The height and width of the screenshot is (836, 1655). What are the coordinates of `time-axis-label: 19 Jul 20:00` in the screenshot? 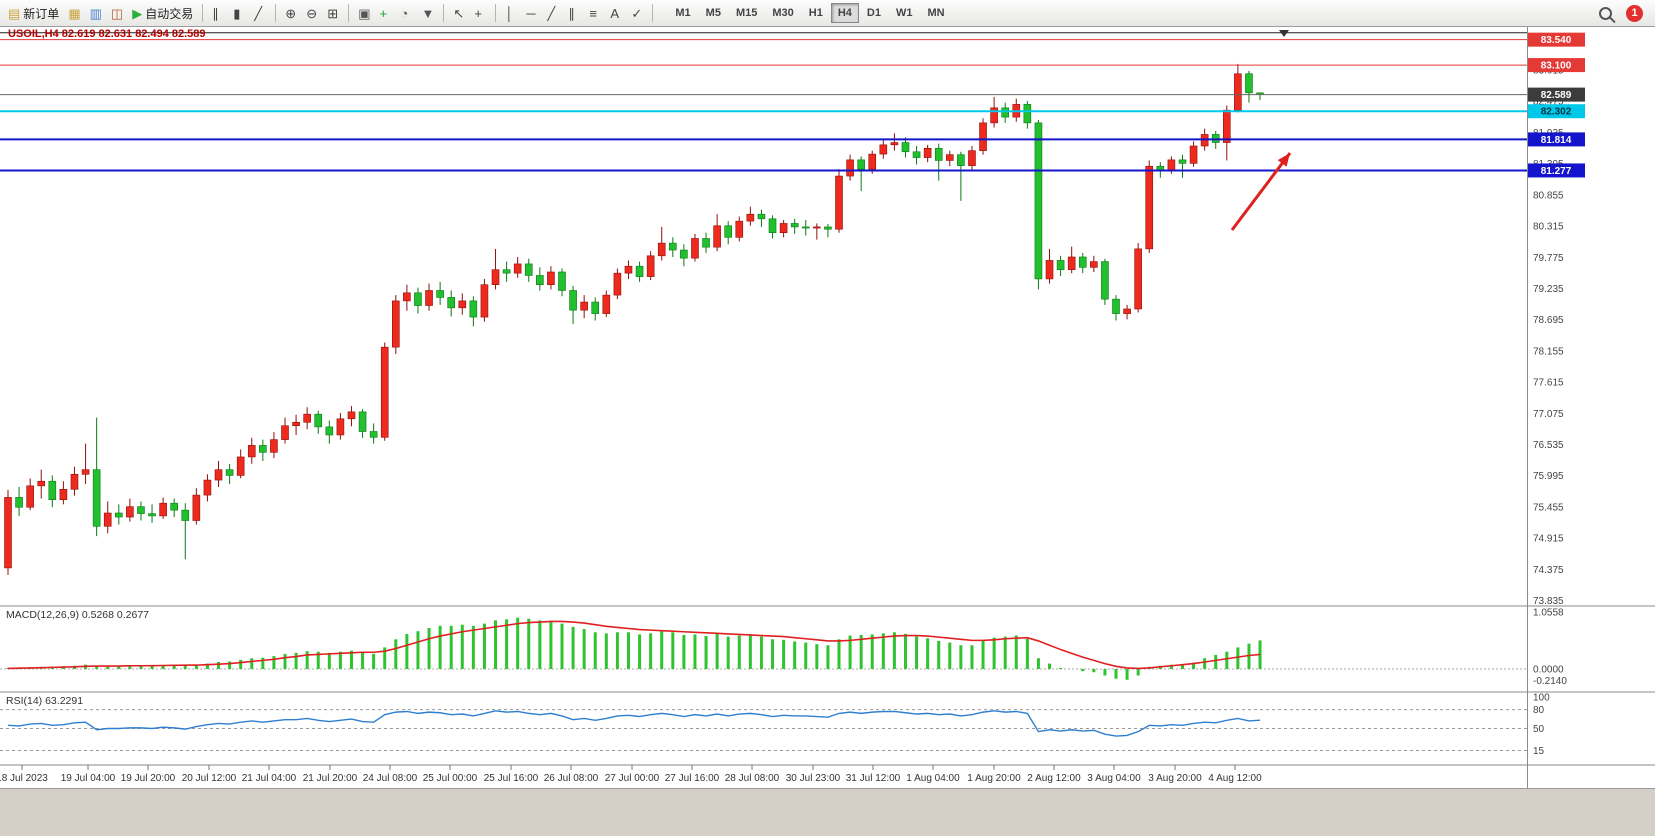 It's located at (148, 778).